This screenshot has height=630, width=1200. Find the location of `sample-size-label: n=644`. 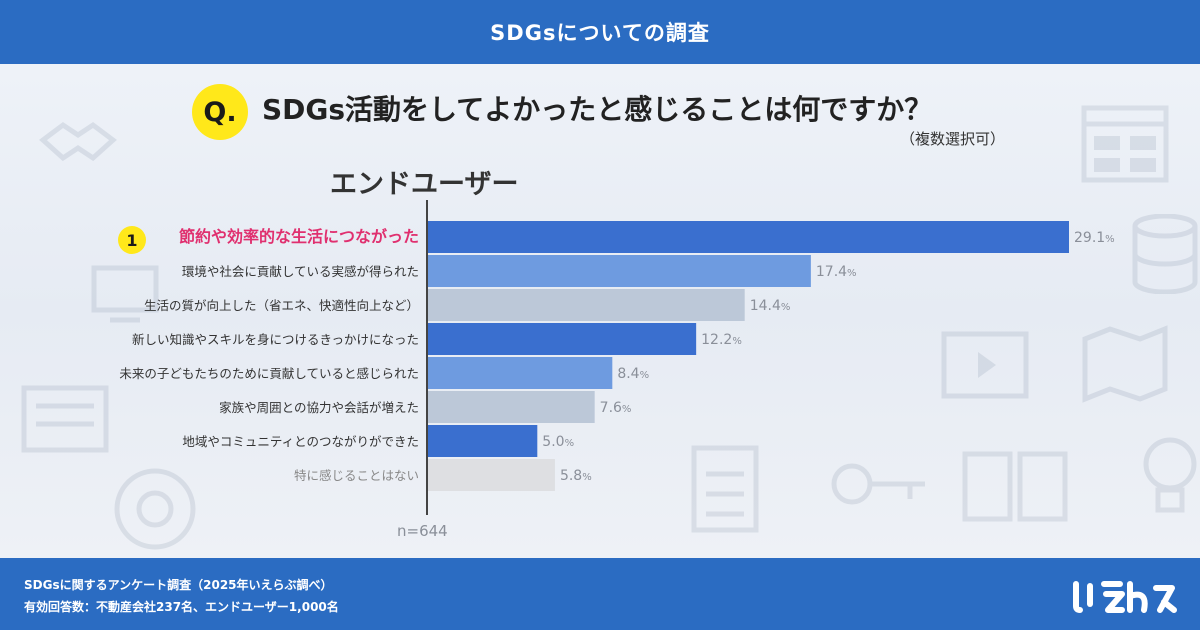

sample-size-label: n=644 is located at coordinates (422, 531).